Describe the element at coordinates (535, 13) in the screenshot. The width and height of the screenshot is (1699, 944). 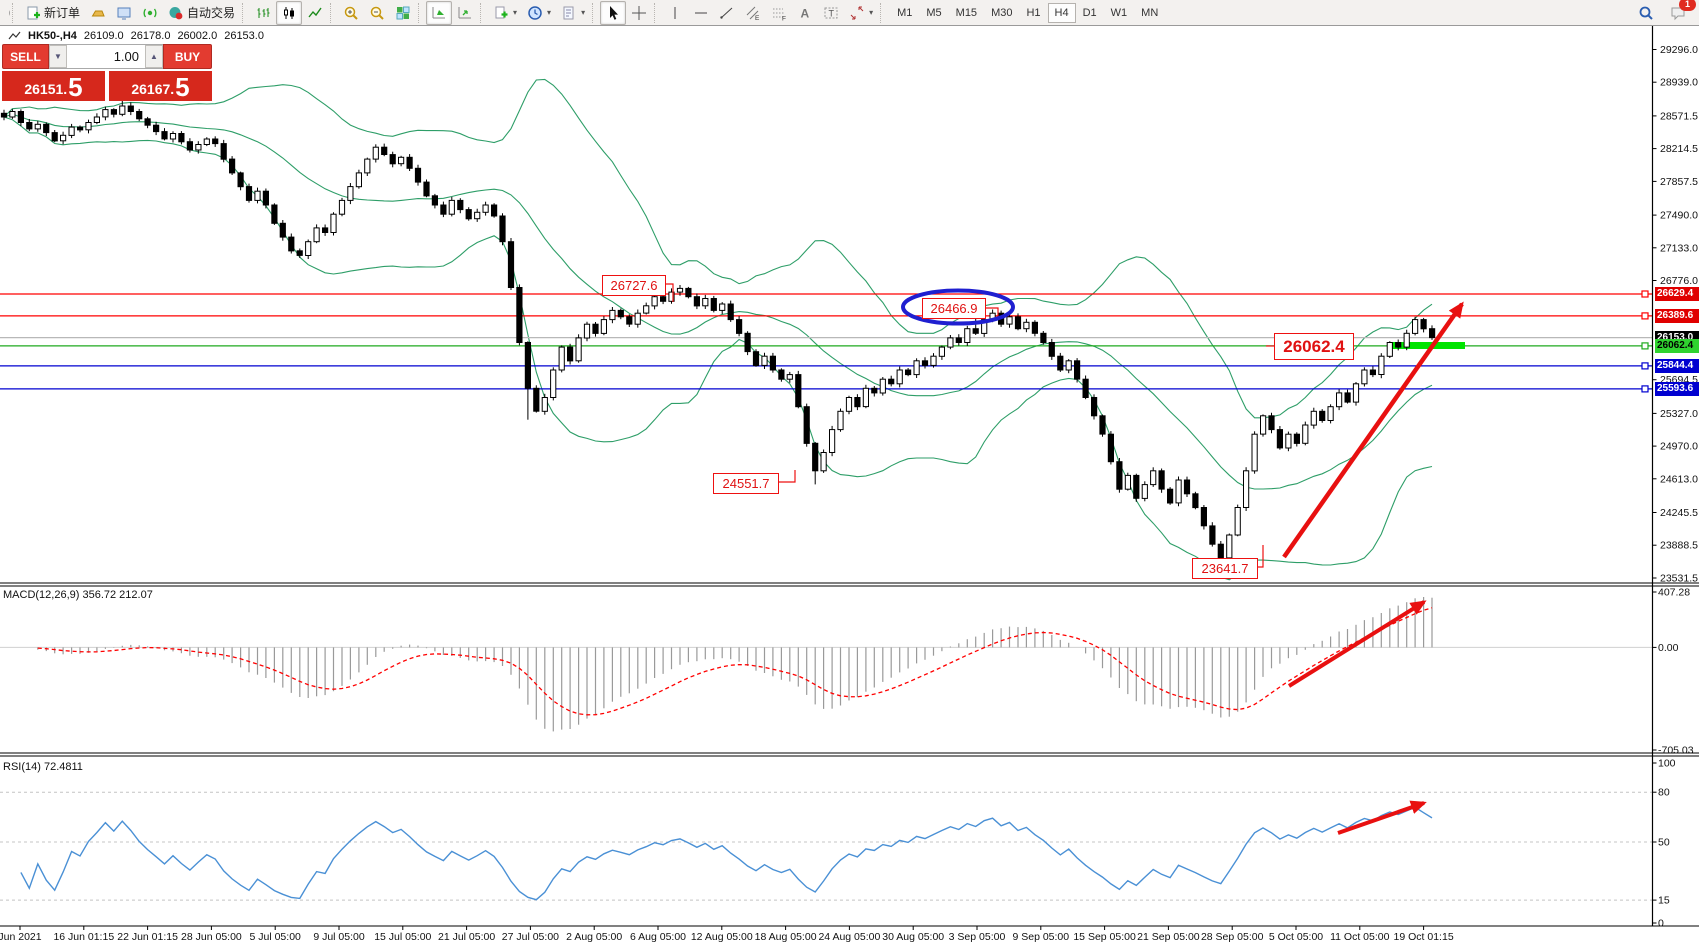
I see `clock-icon` at that location.